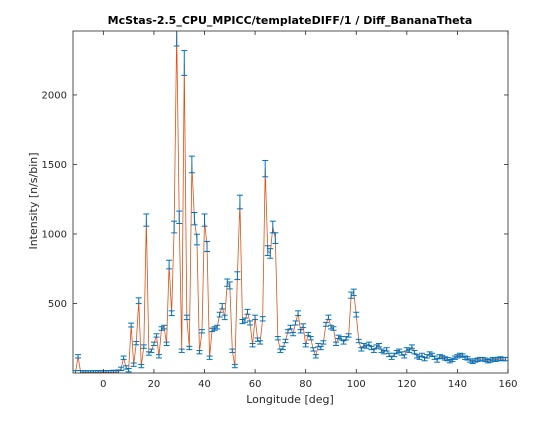 The width and height of the screenshot is (560, 424). What do you see at coordinates (54, 165) in the screenshot?
I see `y-tick-label: 1500` at bounding box center [54, 165].